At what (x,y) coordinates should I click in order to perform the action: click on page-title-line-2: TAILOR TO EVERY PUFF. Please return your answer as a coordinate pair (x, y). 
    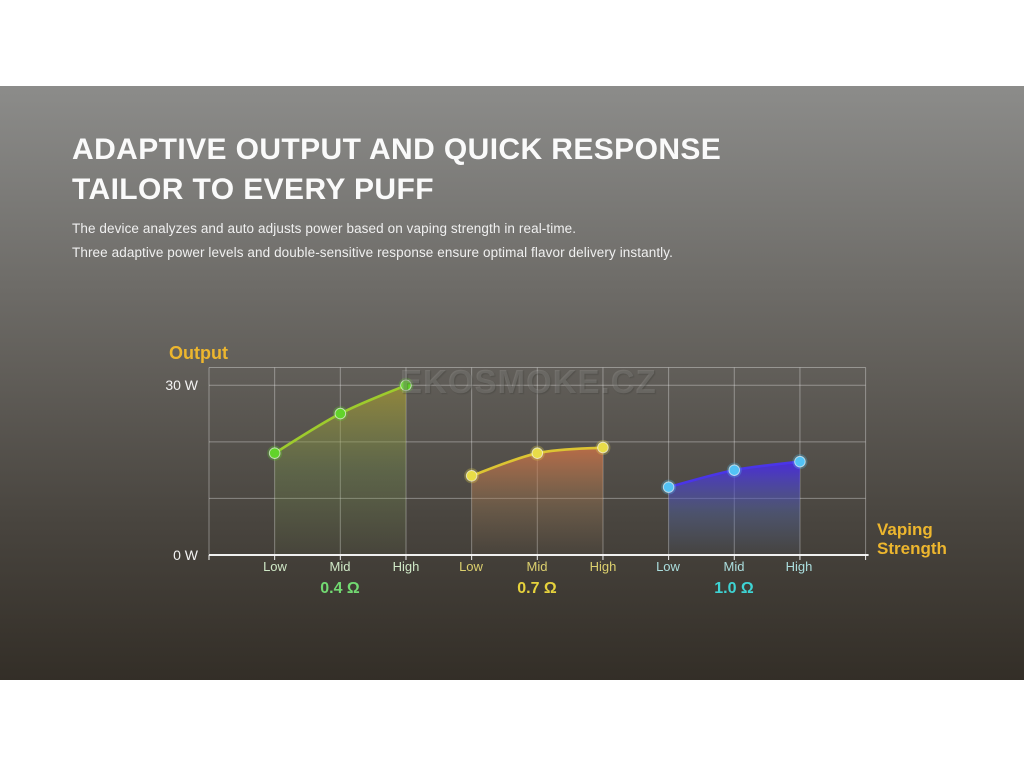
    Looking at the image, I should click on (253, 189).